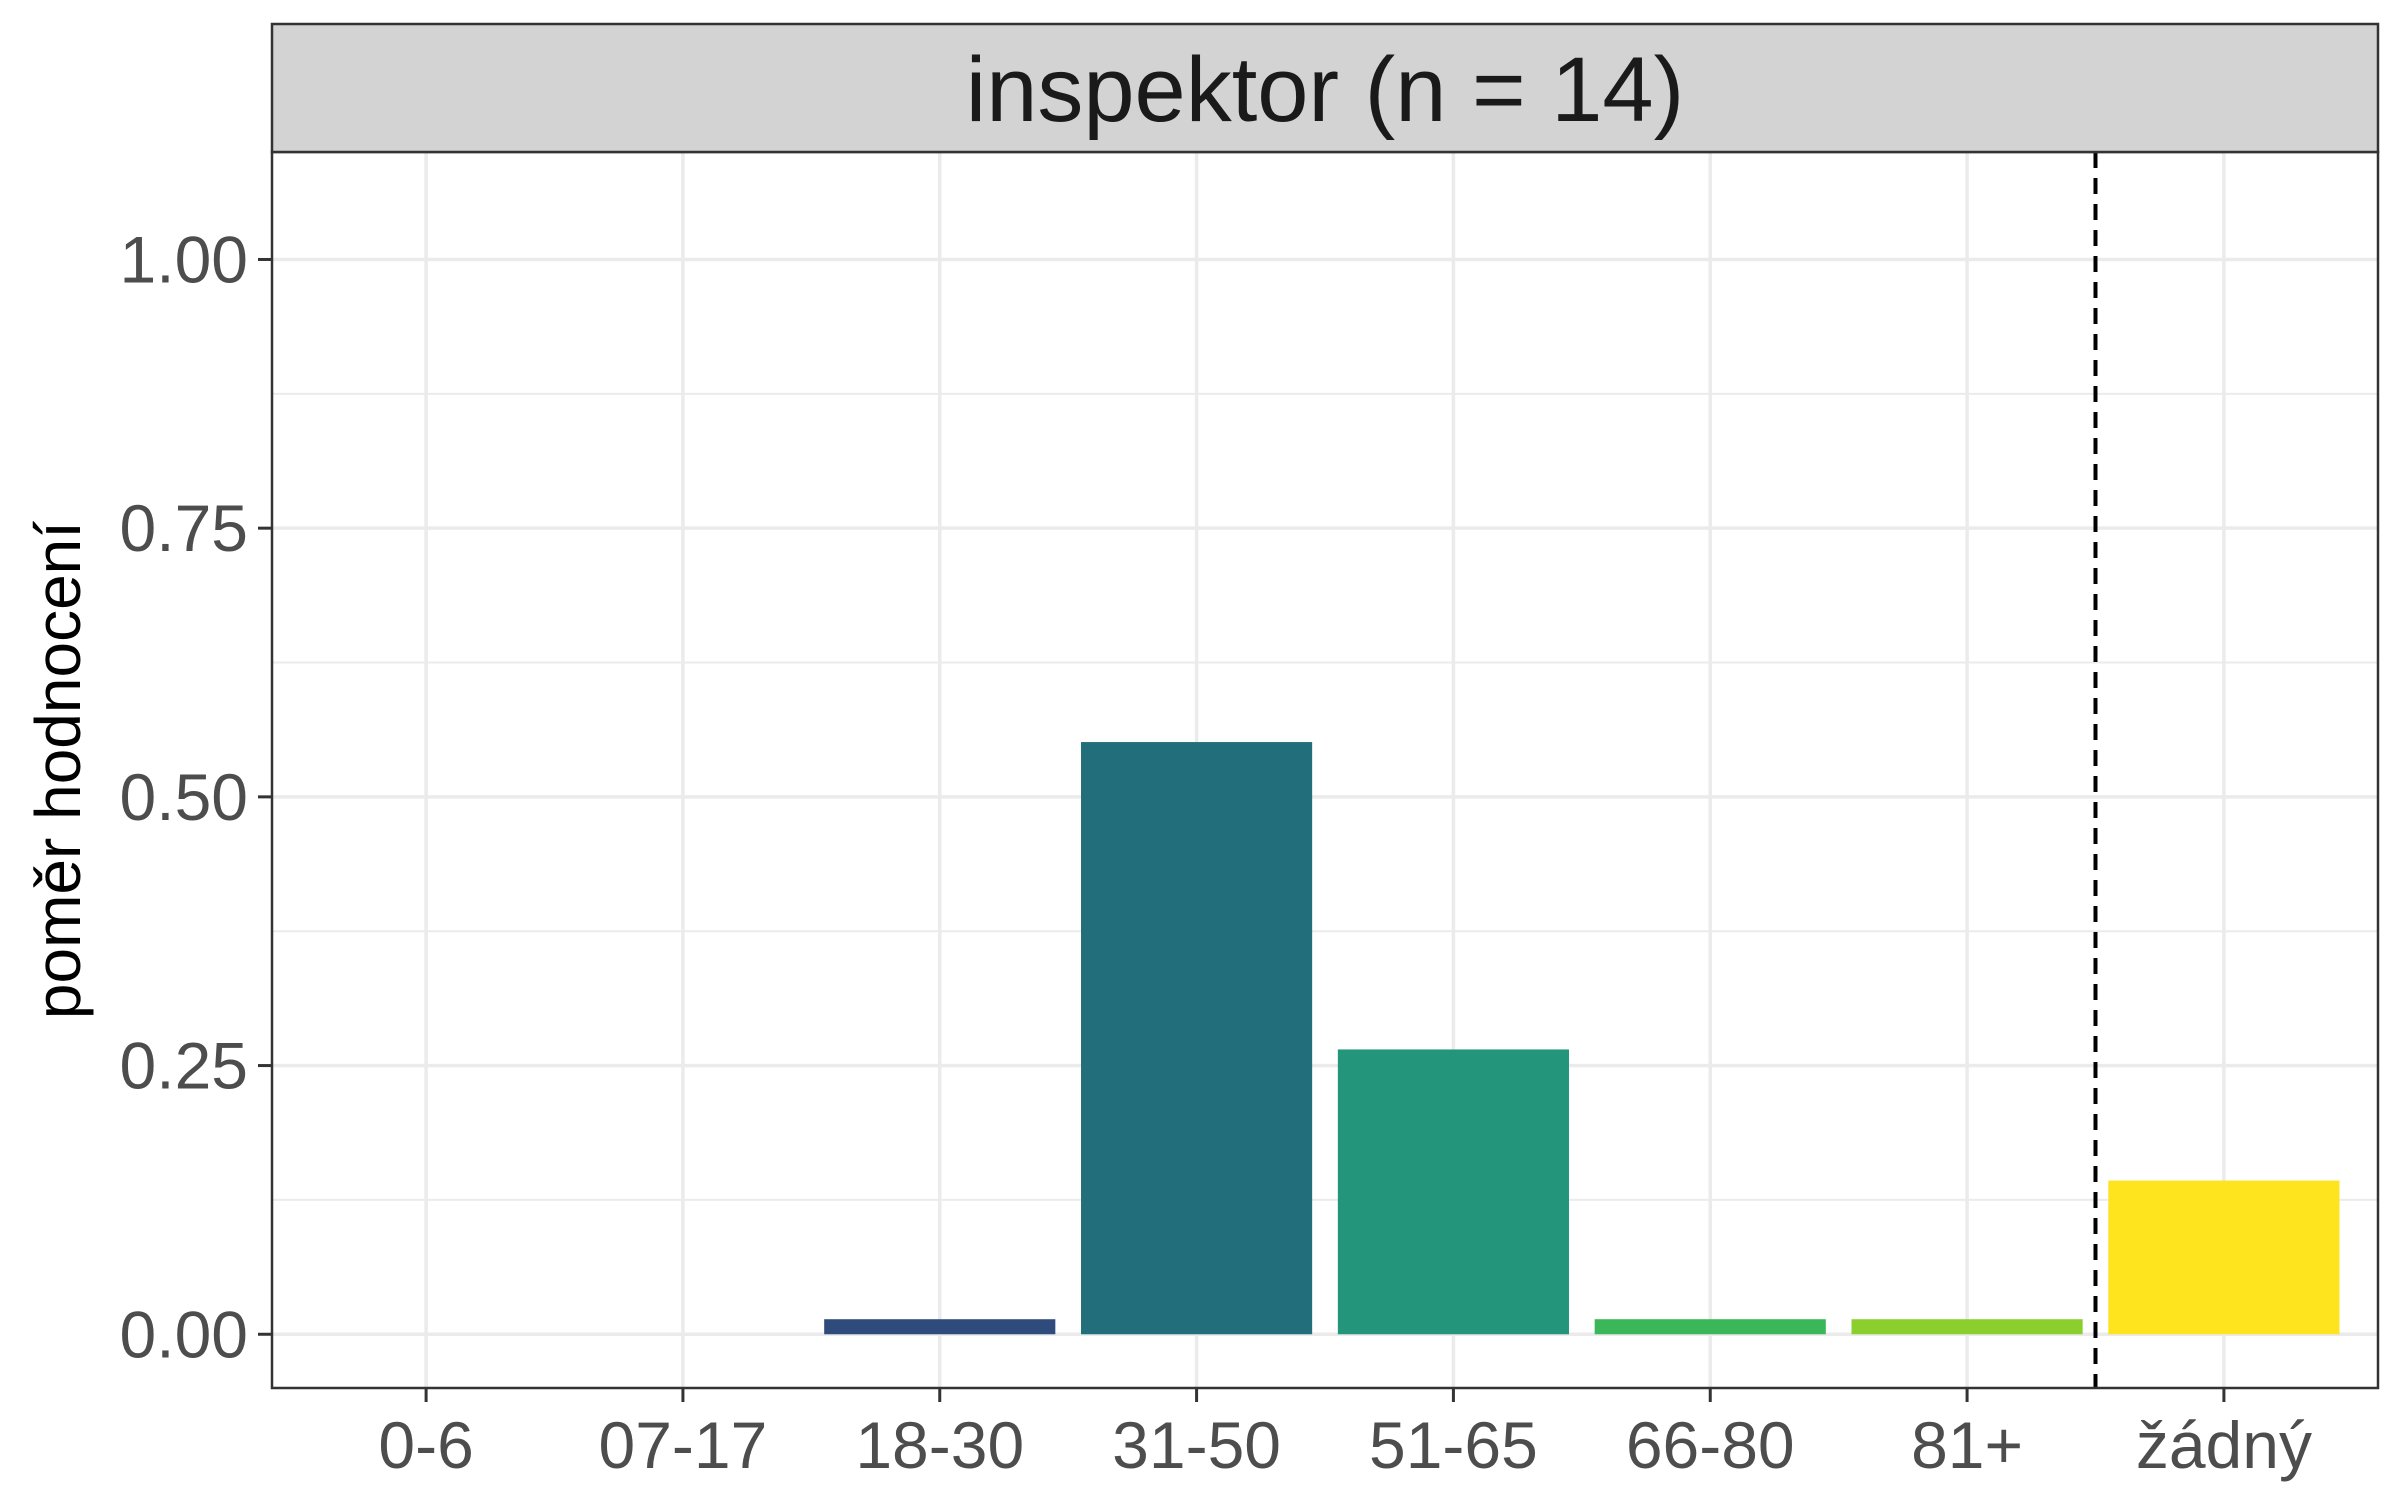 The width and height of the screenshot is (2400, 1500). What do you see at coordinates (2224, 1257) in the screenshot?
I see `bar-žádný` at bounding box center [2224, 1257].